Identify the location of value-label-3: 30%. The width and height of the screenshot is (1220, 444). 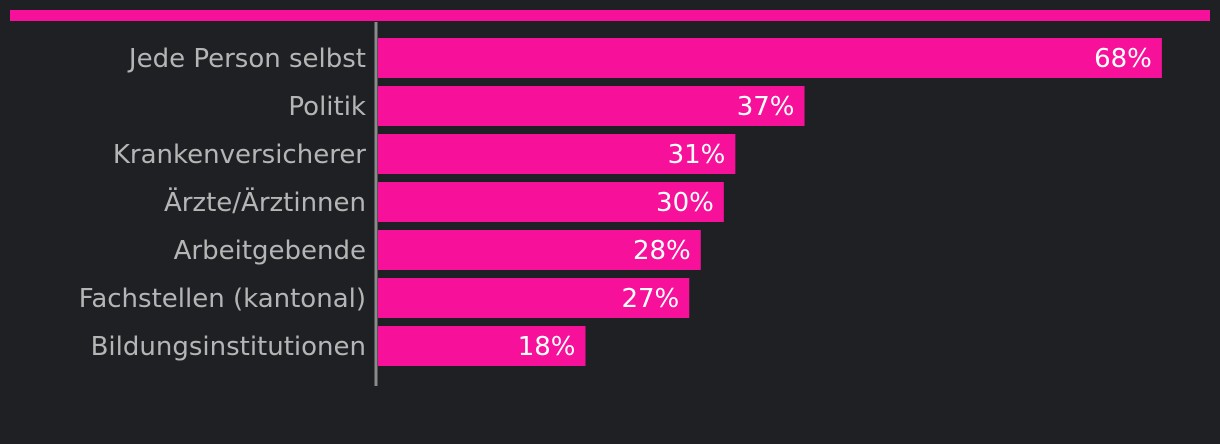
(685, 203).